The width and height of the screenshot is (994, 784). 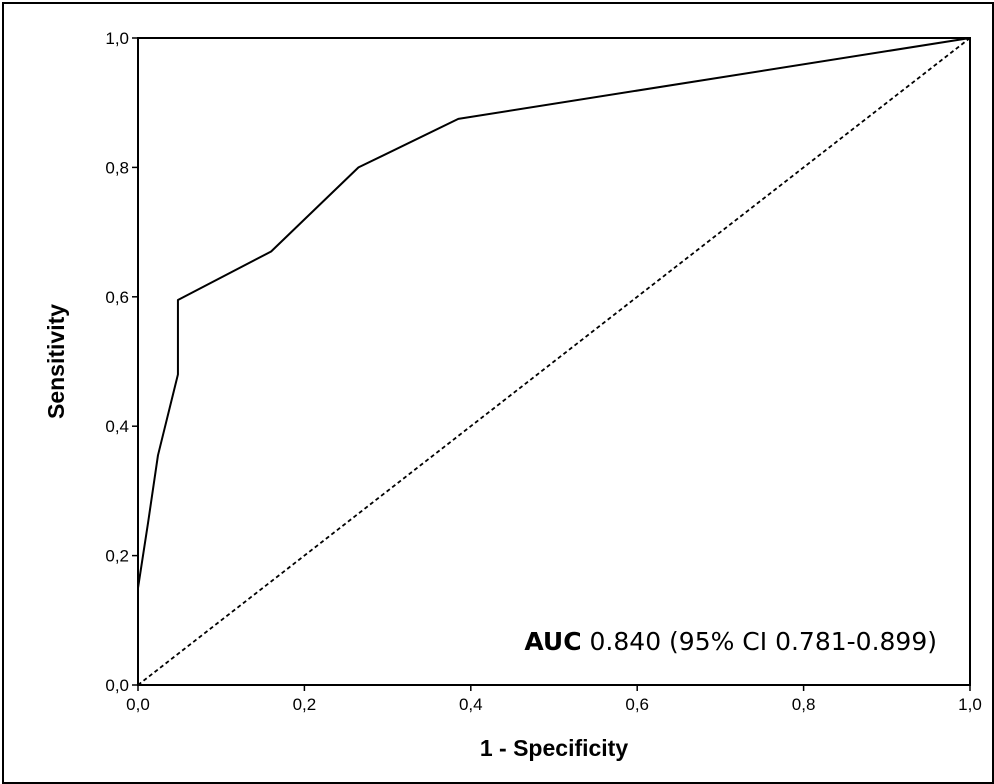 I want to click on x-axis: 0,0 0,2 0,4 0,6 0,8 1,0, so click(x=554, y=699).